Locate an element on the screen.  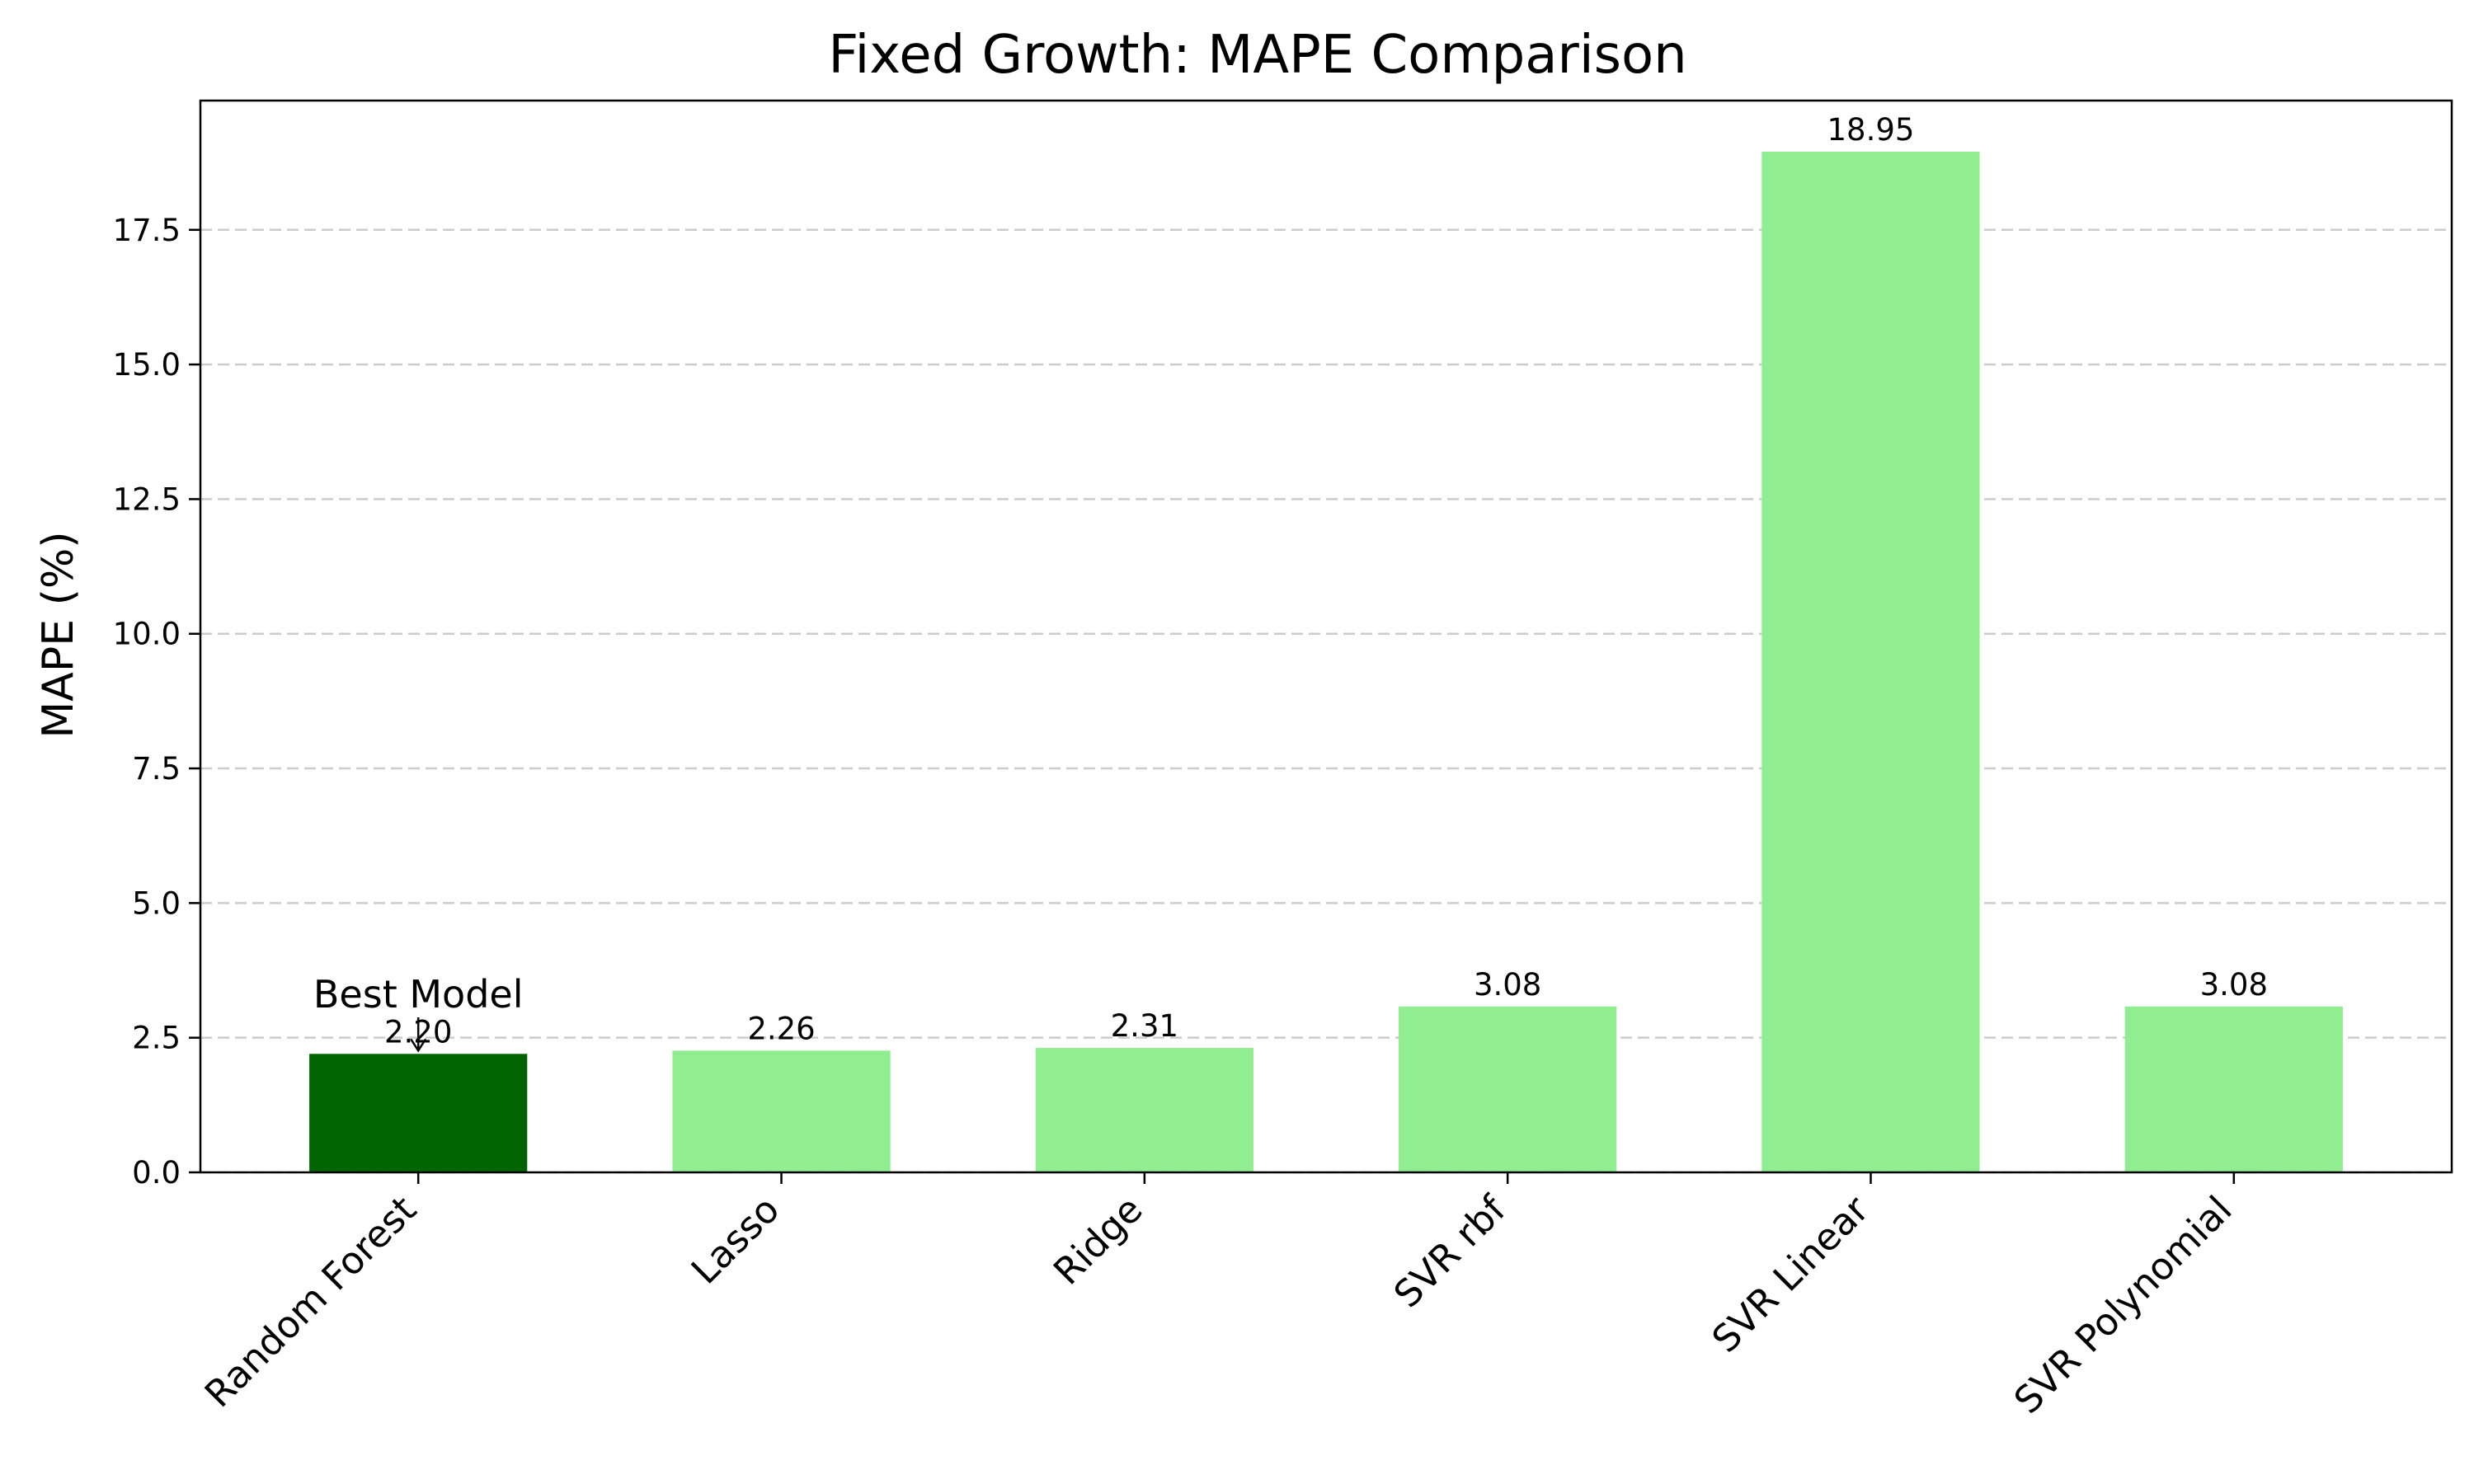
y-tick-label: 10.0 is located at coordinates (147, 634).